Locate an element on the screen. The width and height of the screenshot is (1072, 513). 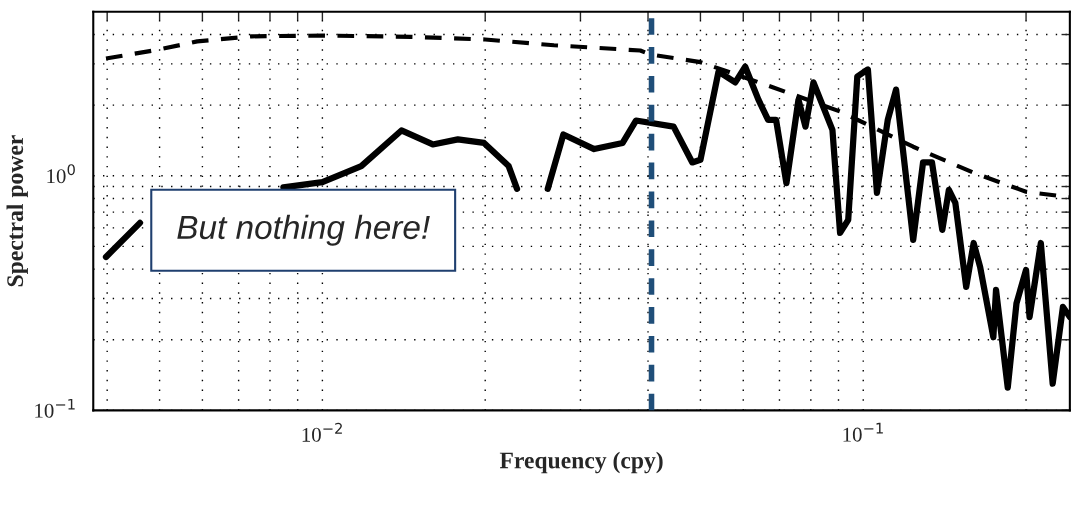
x-tick-label: 10$^{−2}$ is located at coordinates (322, 432).